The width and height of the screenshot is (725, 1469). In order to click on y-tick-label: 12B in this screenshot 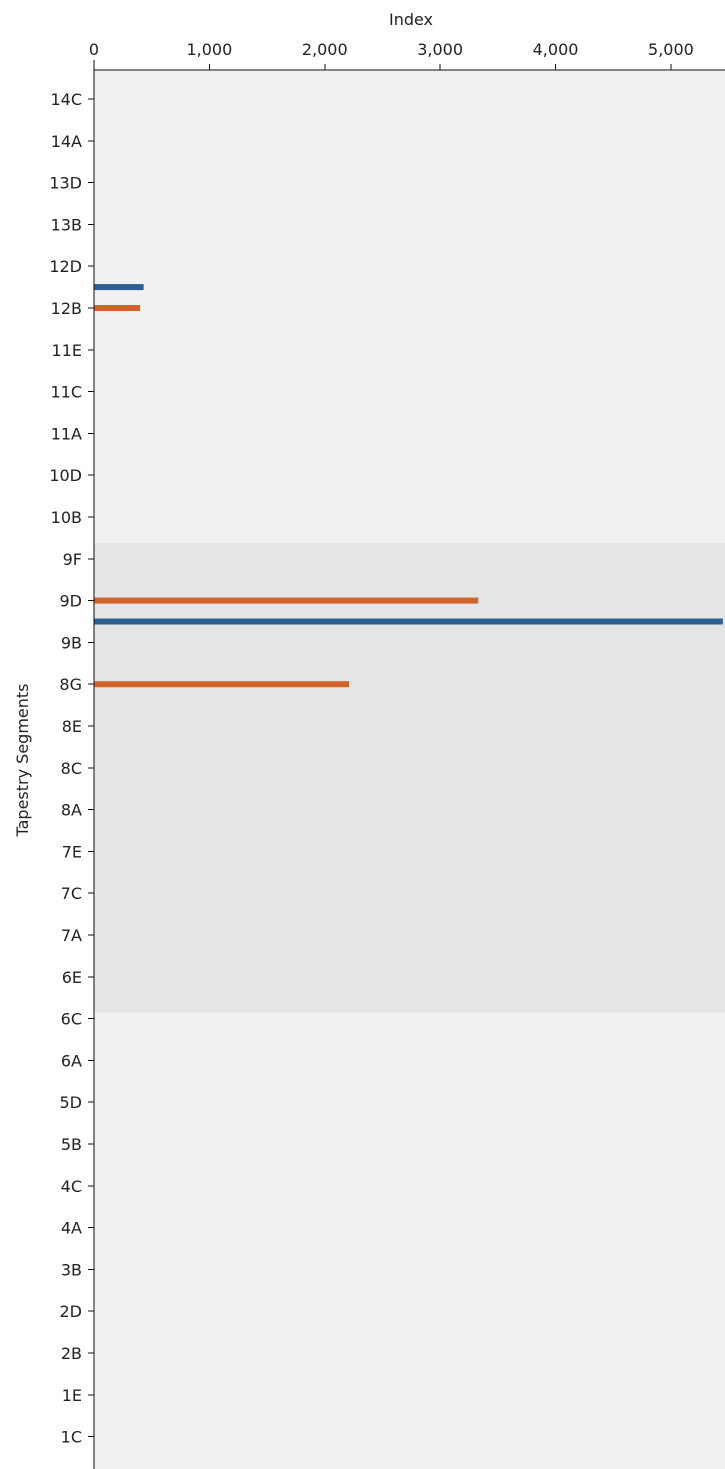, I will do `click(66, 308)`.